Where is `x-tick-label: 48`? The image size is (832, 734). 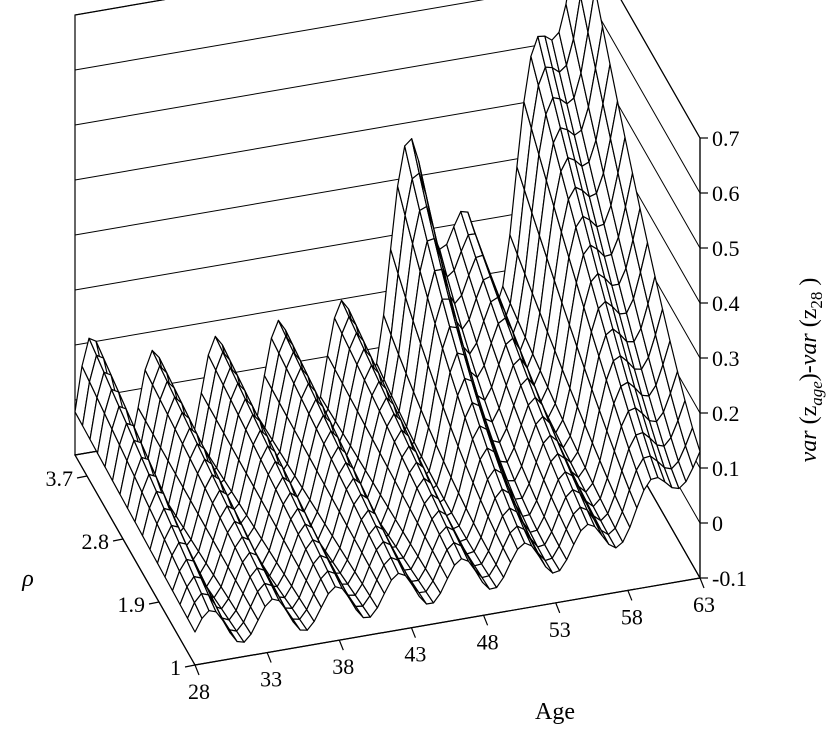
x-tick-label: 48 is located at coordinates (488, 641).